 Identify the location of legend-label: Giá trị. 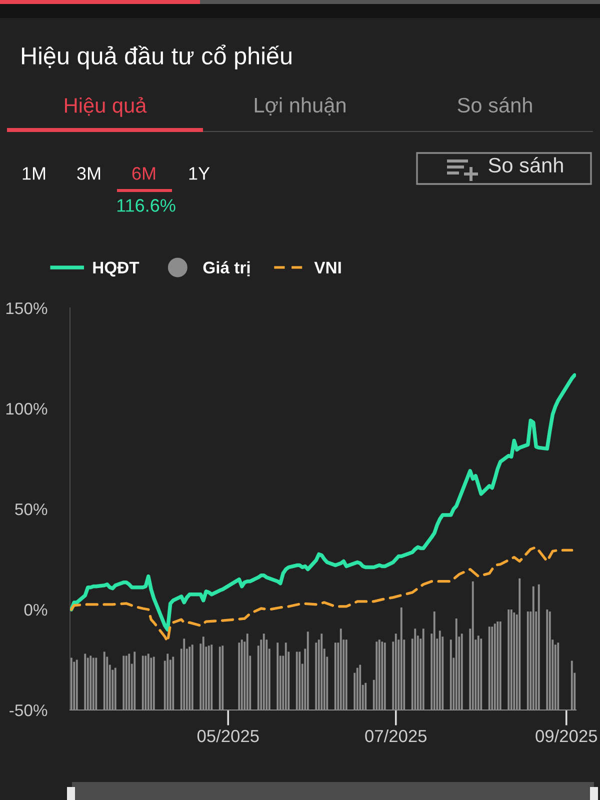
(226, 268).